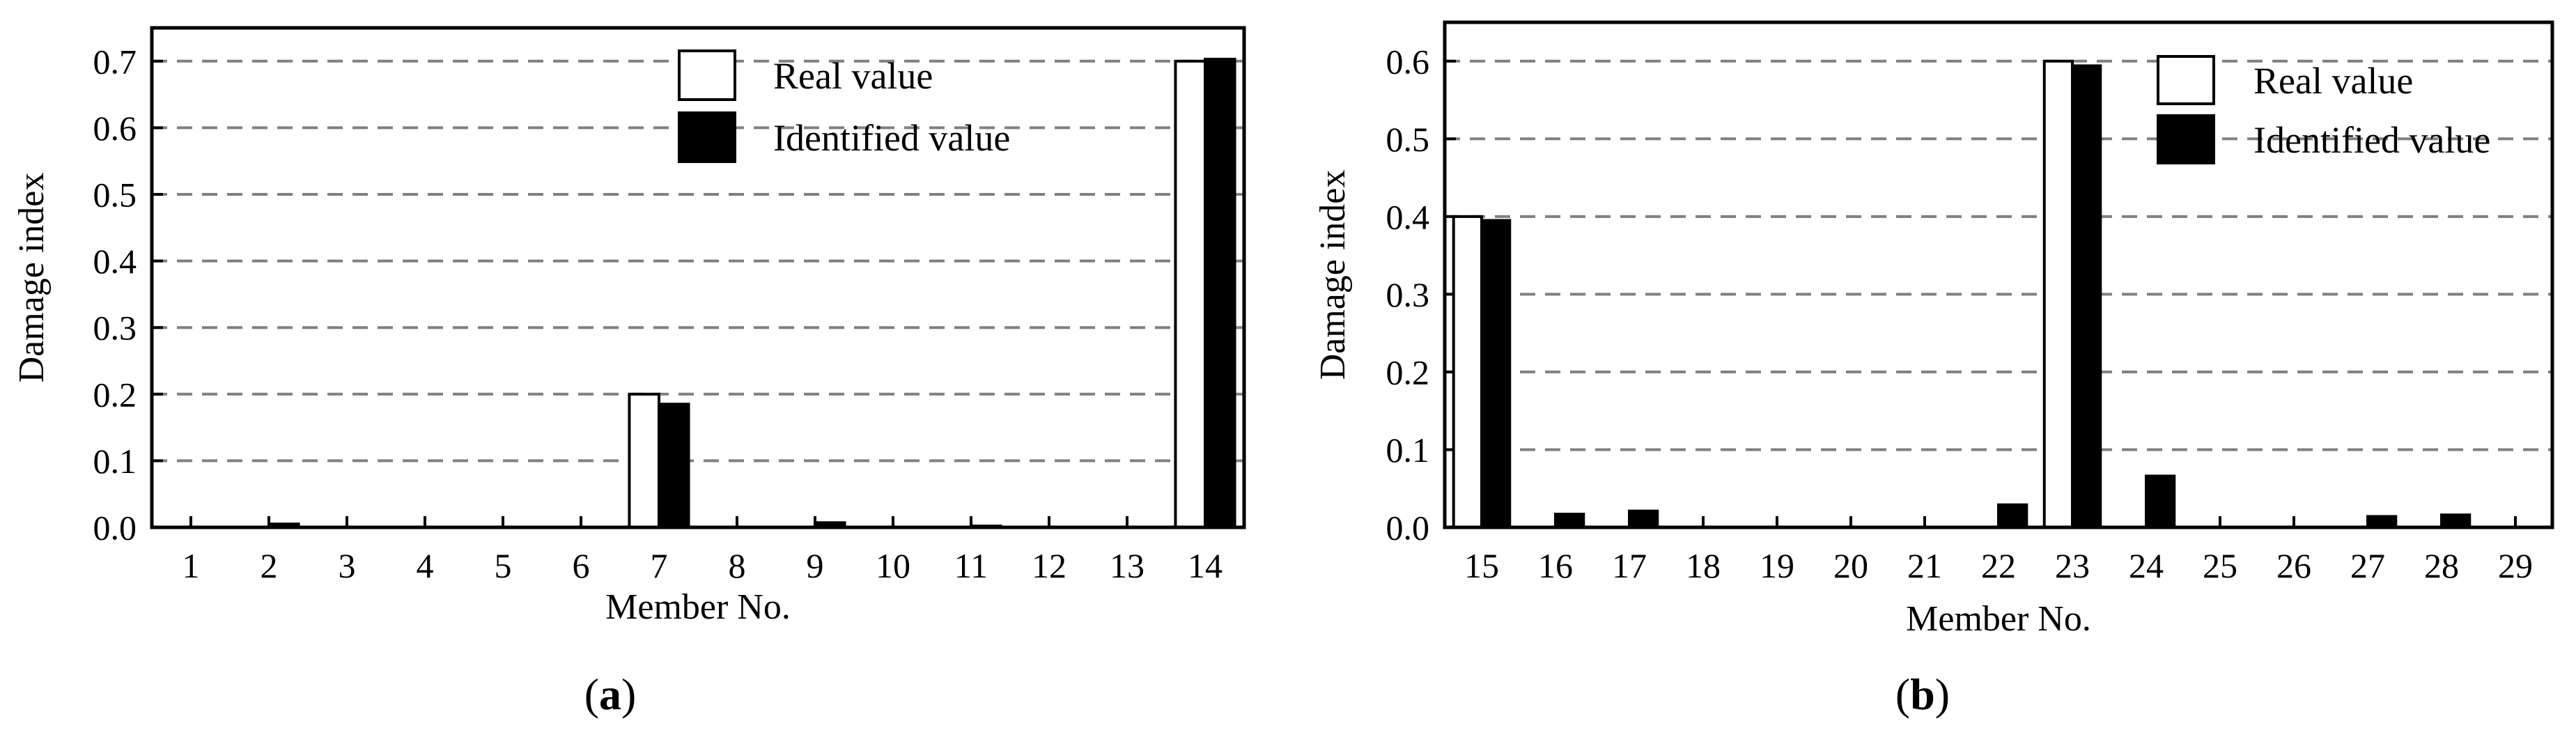  What do you see at coordinates (1922, 694) in the screenshot?
I see `panel-label: (b)` at bounding box center [1922, 694].